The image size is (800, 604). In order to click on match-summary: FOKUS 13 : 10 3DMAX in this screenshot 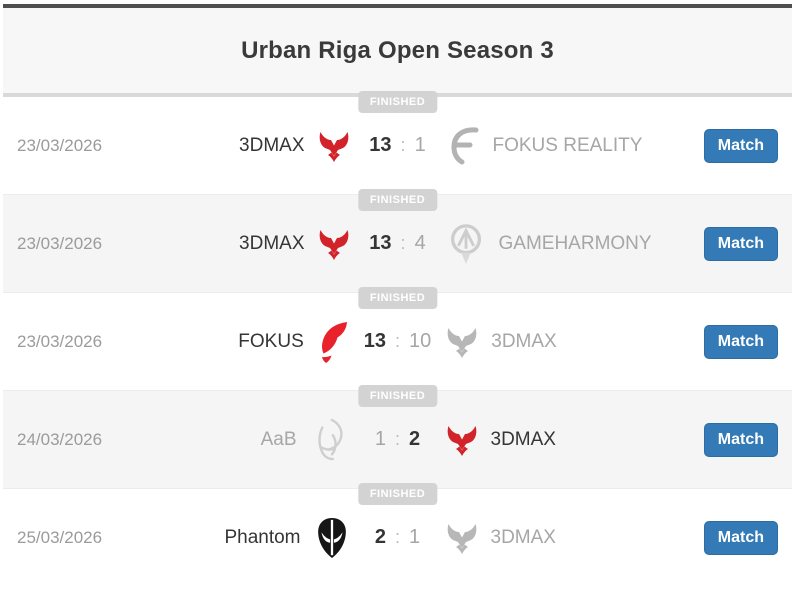, I will do `click(397, 342)`.